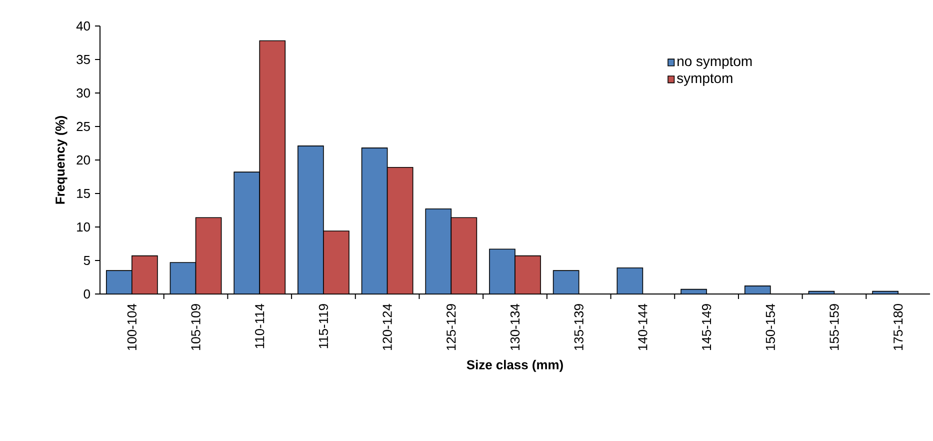 This screenshot has height=441, width=933. What do you see at coordinates (83, 193) in the screenshot?
I see `y-tick-label: 15` at bounding box center [83, 193].